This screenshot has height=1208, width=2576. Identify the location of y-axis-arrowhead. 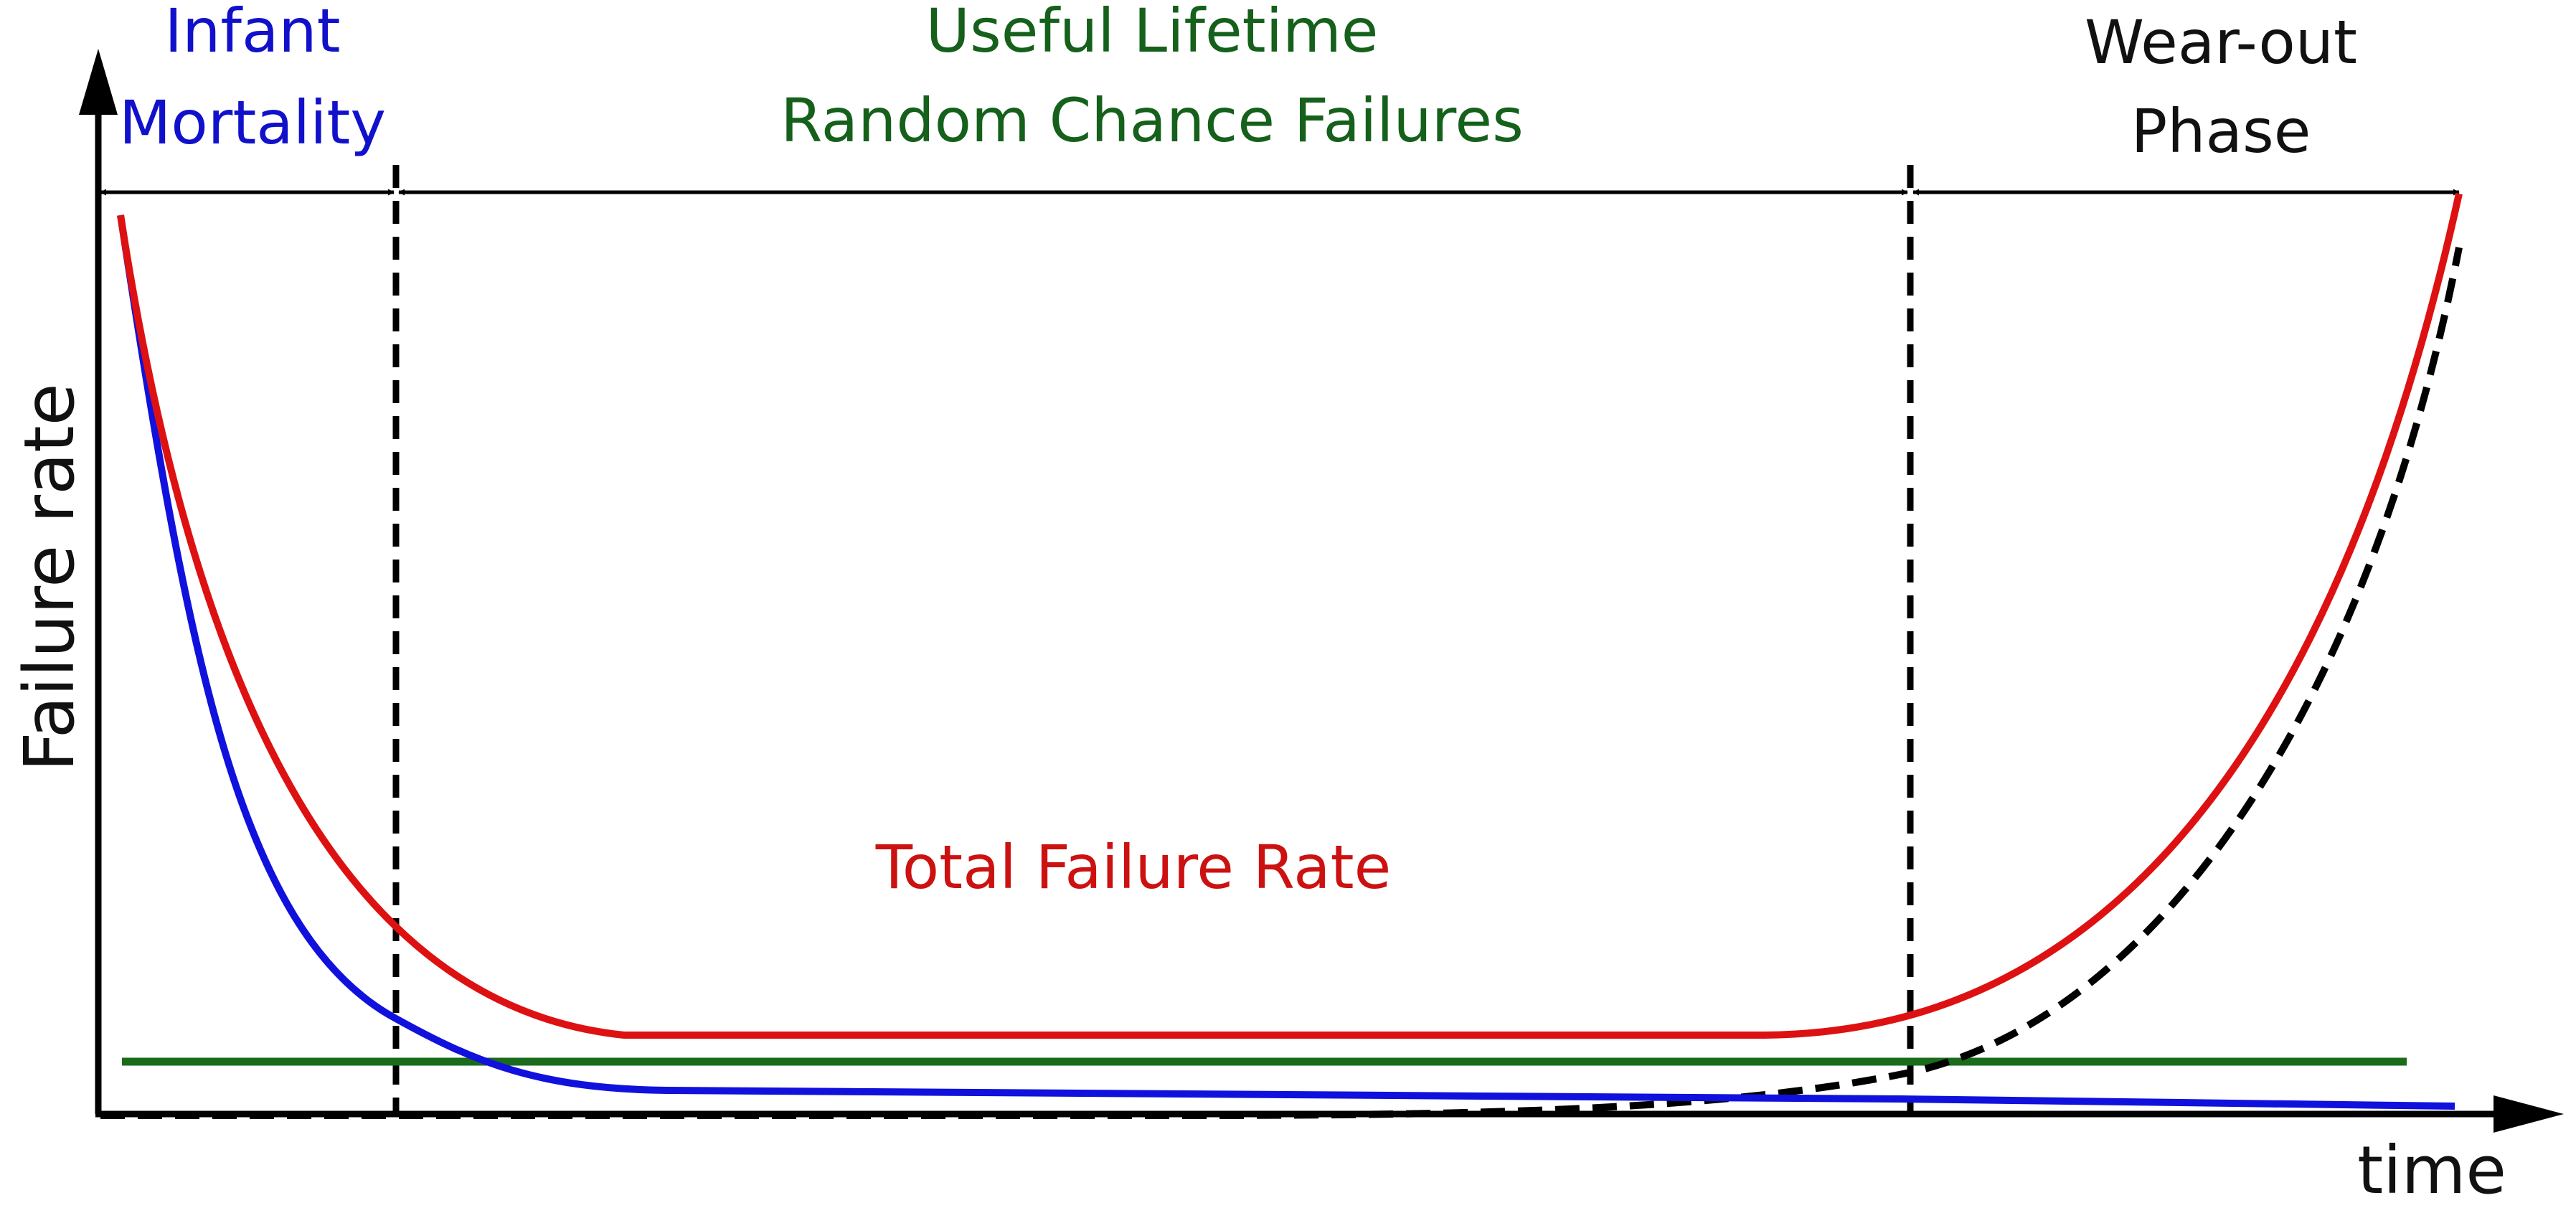
(98, 82).